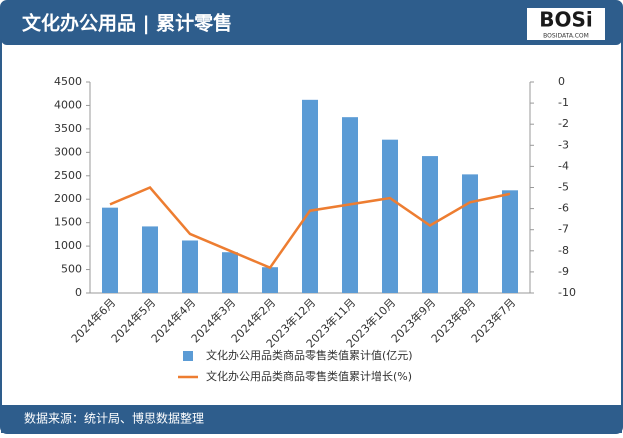 Image resolution: width=623 pixels, height=438 pixels. I want to click on chart-title: 文化办公用品 | 累计零售, so click(127, 23).